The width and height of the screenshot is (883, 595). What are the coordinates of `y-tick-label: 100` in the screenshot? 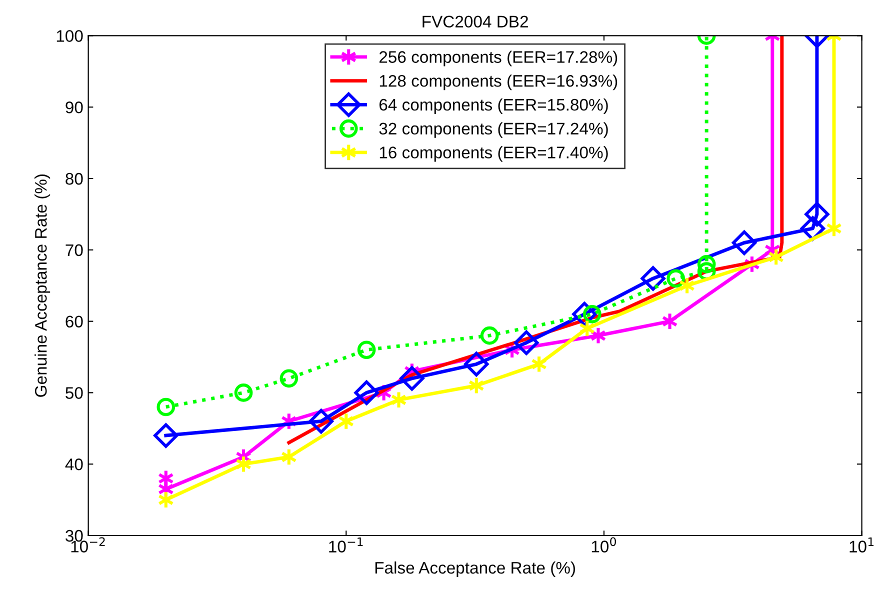 It's located at (69, 36).